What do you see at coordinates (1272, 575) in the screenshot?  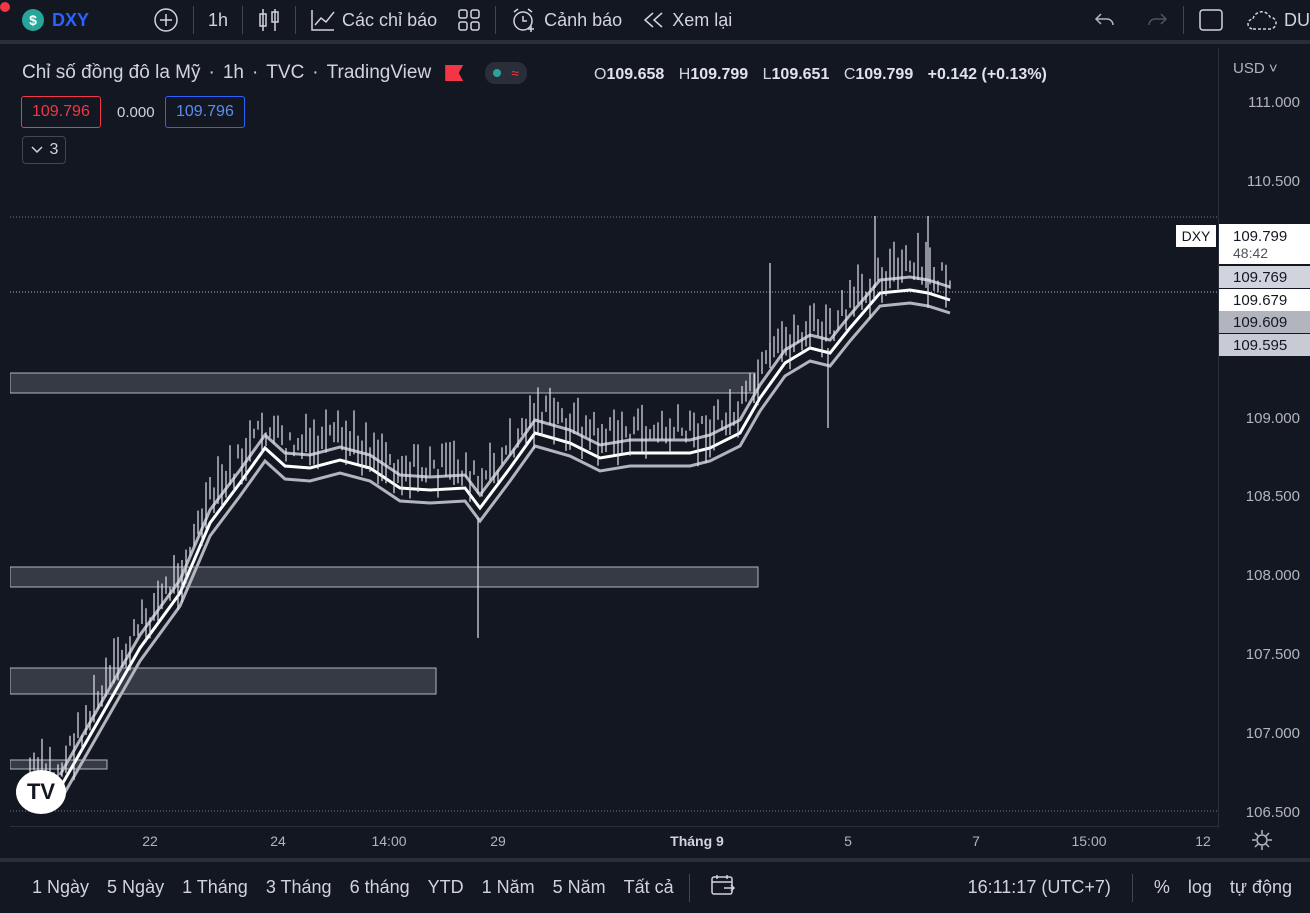 I see `price-tick: 108.000` at bounding box center [1272, 575].